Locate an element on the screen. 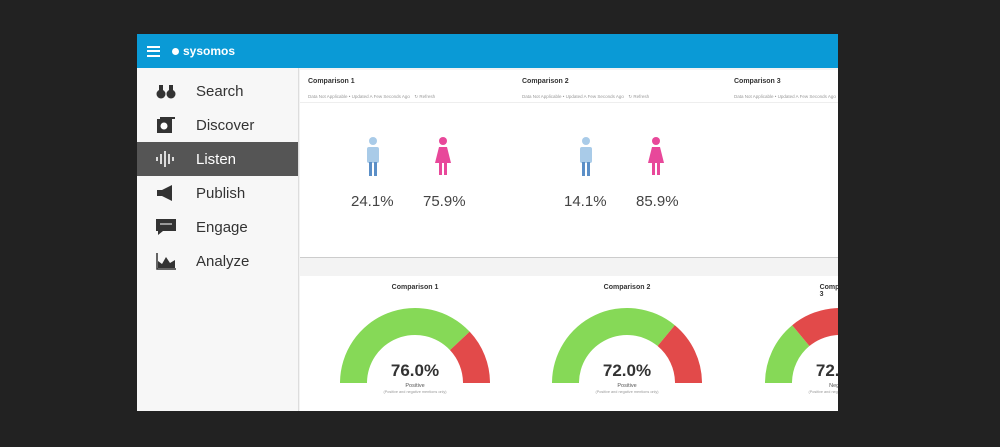 The image size is (1000, 447). mention-stat: 2,300 Positivementions is located at coordinates (566, 410).